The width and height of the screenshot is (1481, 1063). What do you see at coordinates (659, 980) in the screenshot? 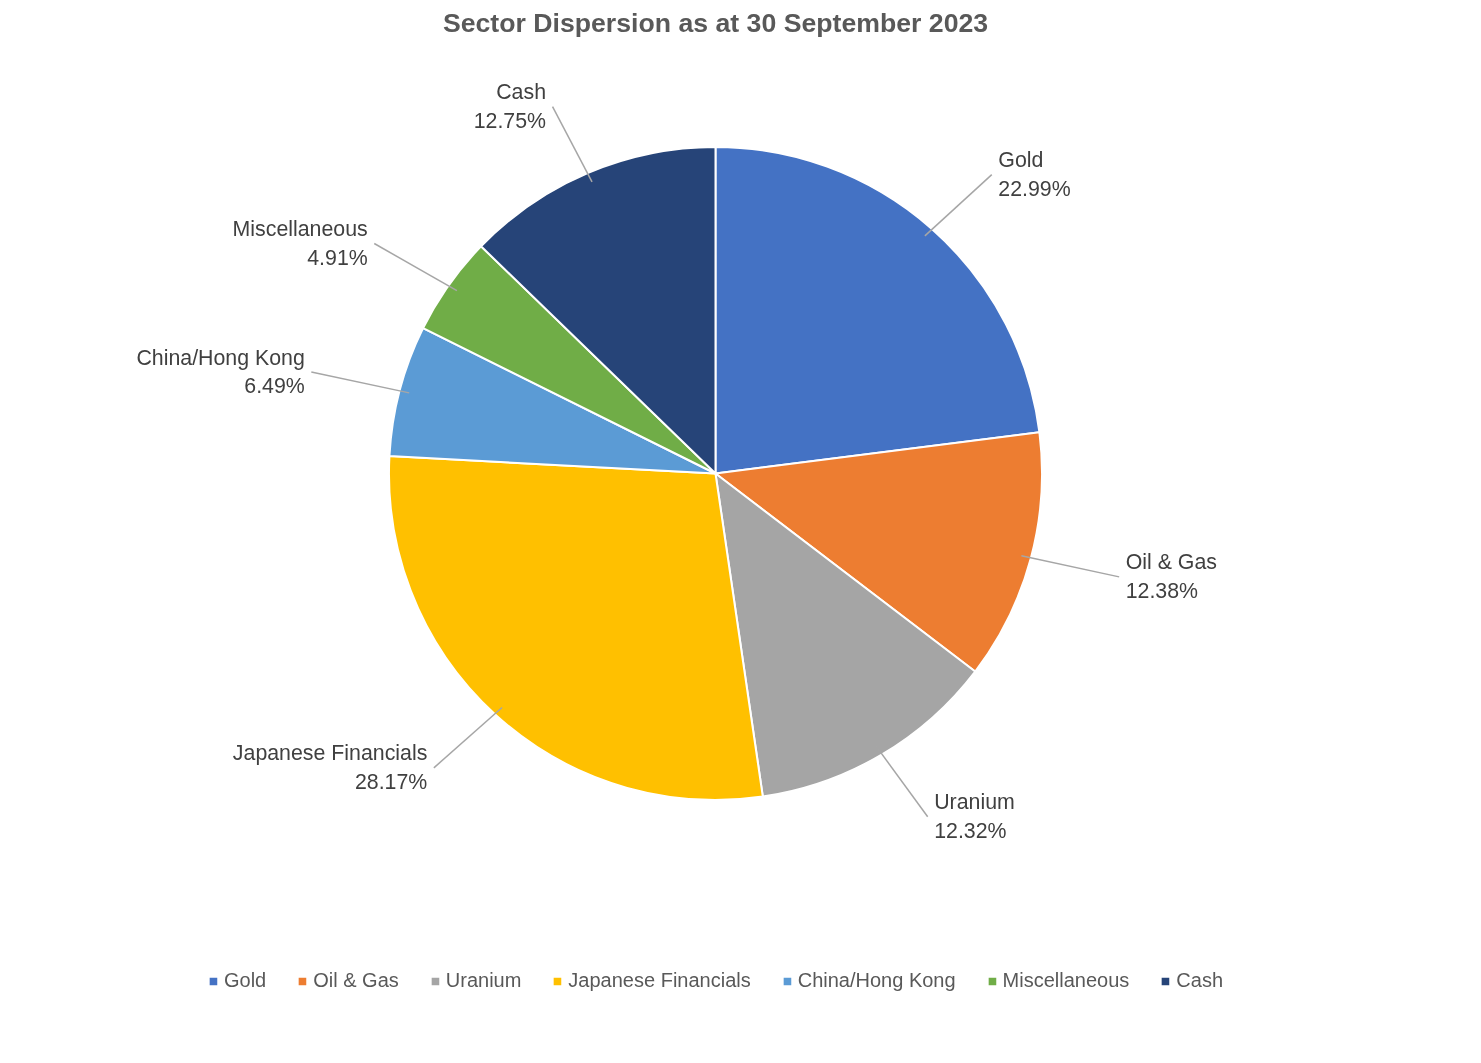
I see `legend-label: Japanese Financials` at bounding box center [659, 980].